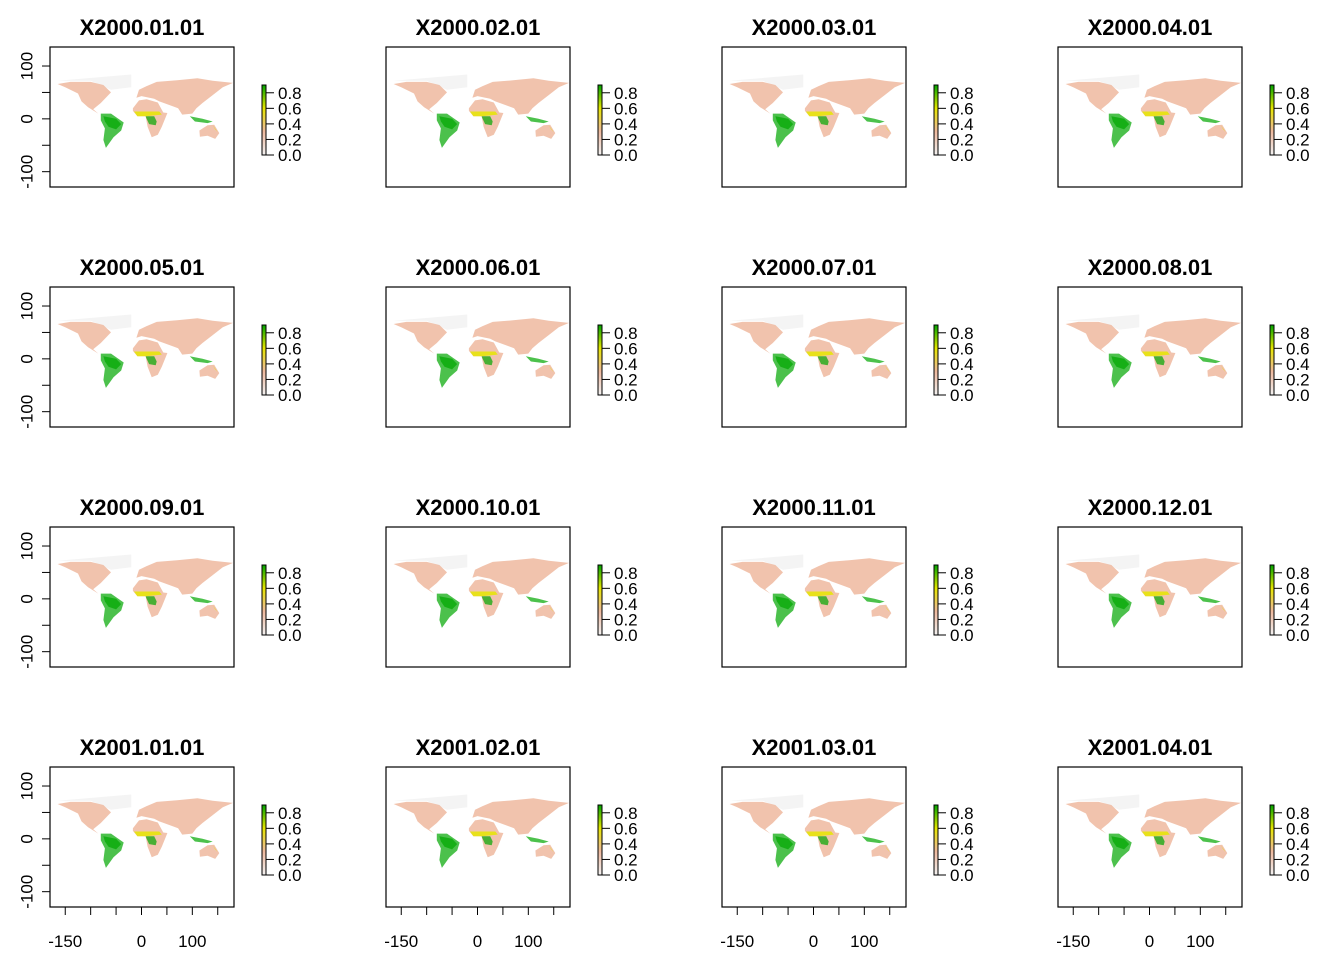 This screenshot has height=965, width=1344. I want to click on panel: X2000.05.01 -100 0 100 0.00.20.40.60.8, so click(159, 342).